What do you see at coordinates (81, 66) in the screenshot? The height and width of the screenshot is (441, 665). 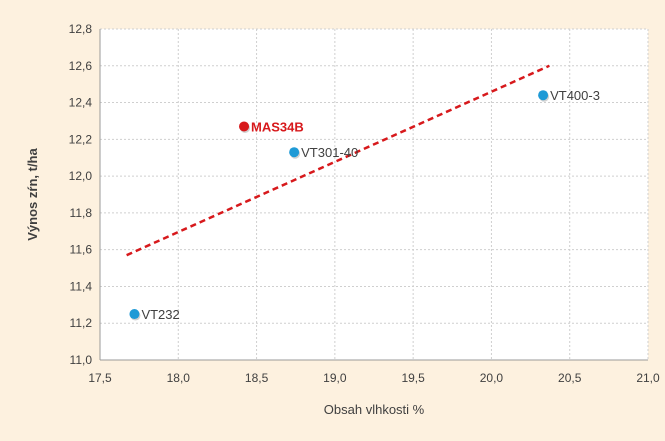 I see `y-tick-label: 12,6` at bounding box center [81, 66].